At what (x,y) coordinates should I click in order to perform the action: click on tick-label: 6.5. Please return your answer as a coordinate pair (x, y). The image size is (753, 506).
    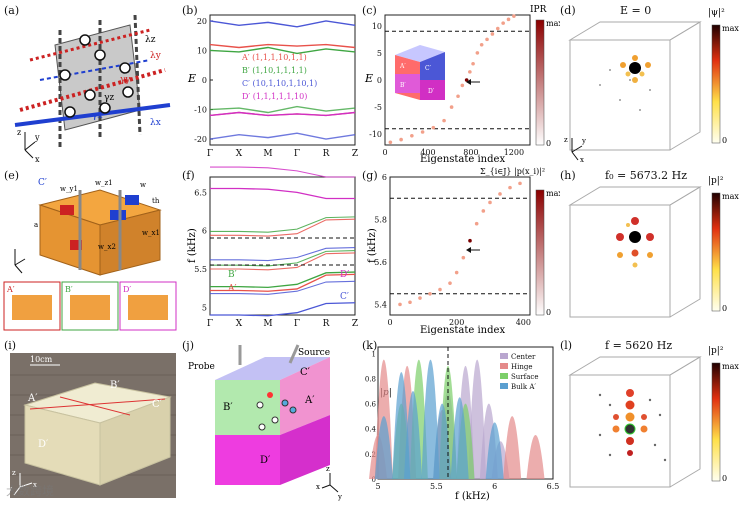
    Looking at the image, I should click on (553, 486).